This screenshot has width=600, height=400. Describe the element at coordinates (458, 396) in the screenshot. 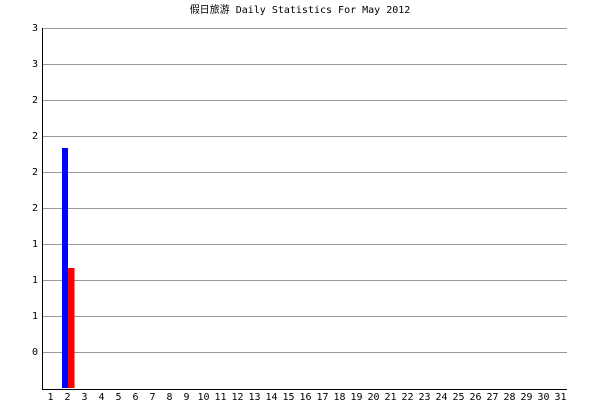

I see `x-tick-label: 25` at that location.